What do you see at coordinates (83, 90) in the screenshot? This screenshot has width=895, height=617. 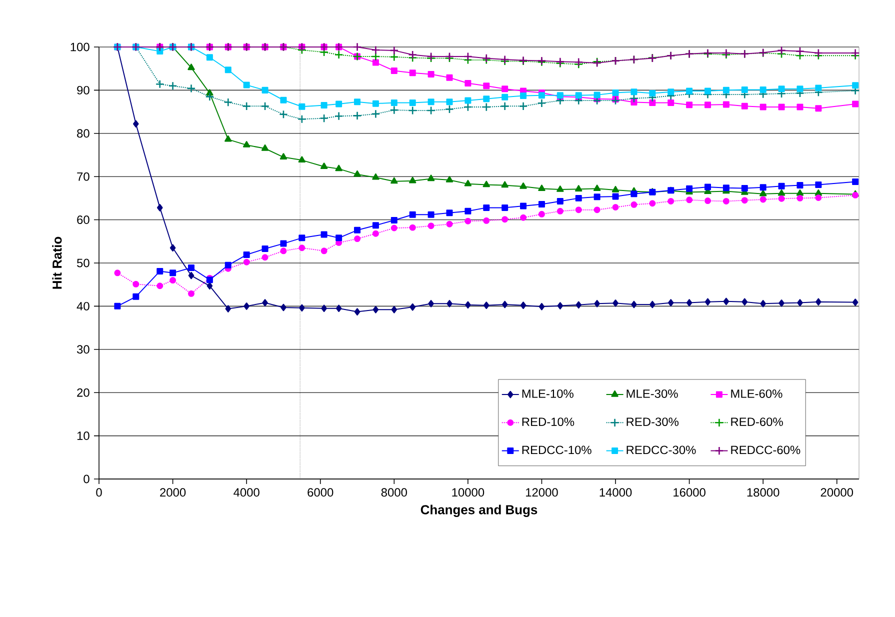 I see `y-tick-label: 90` at bounding box center [83, 90].